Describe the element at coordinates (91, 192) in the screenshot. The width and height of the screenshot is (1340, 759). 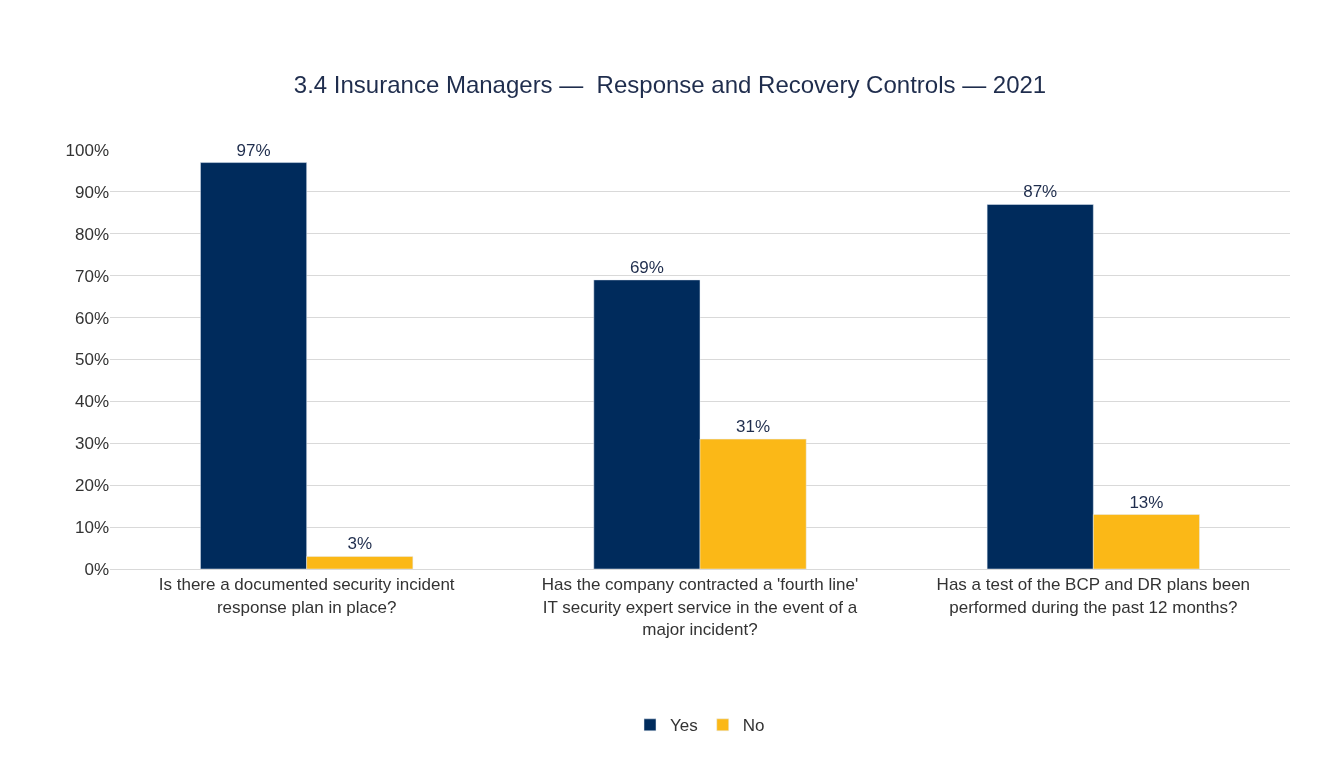
I see `y-tick-label: 90%` at that location.